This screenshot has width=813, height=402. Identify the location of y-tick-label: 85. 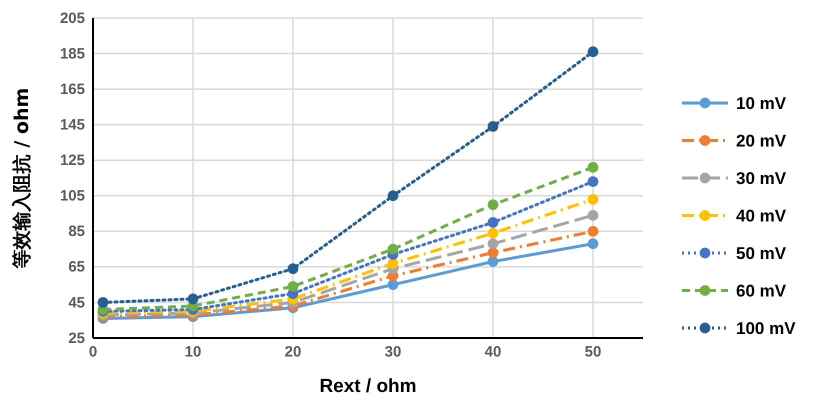
(76, 231).